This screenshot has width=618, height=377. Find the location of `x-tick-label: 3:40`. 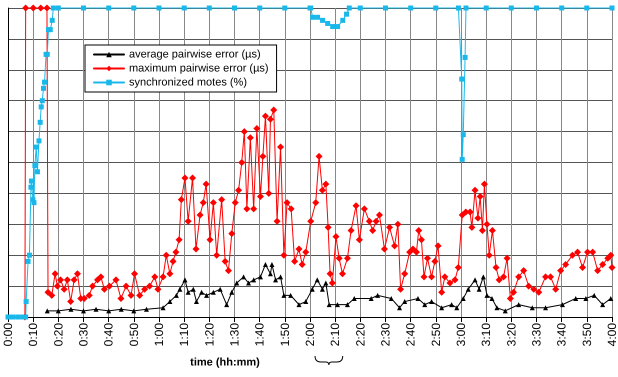

x-tick-label: 3:40 is located at coordinates (561, 334).